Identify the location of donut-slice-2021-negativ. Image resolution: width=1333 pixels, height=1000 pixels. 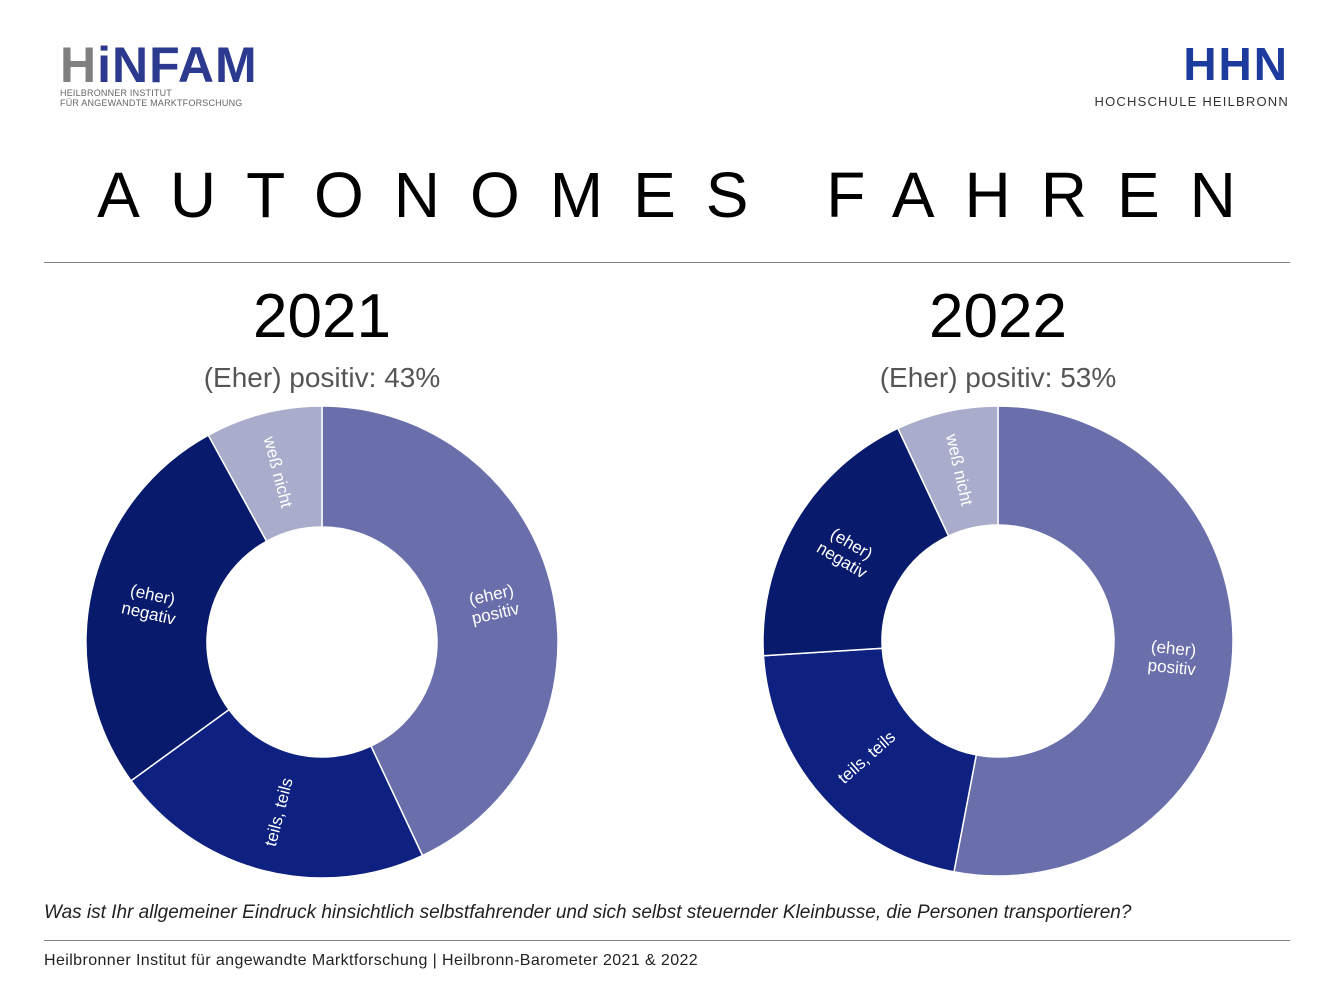
(176, 608).